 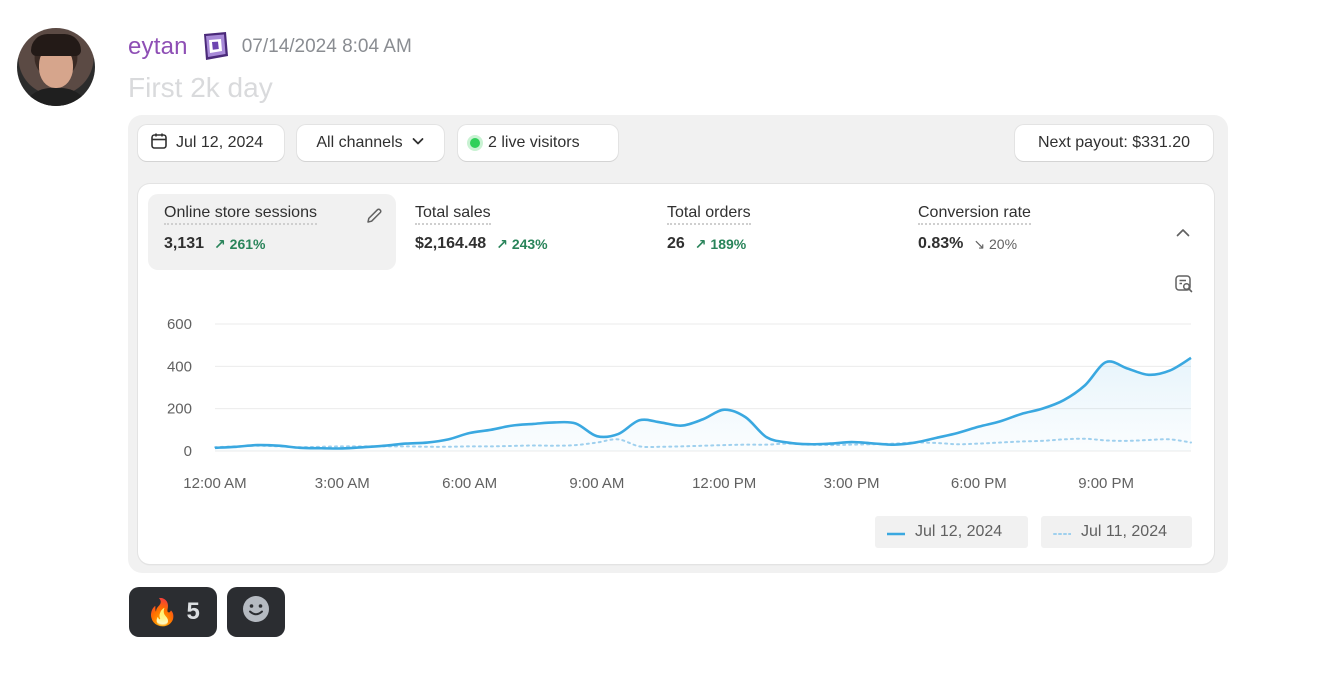 I want to click on y-tick-label: 600, so click(x=179, y=324).